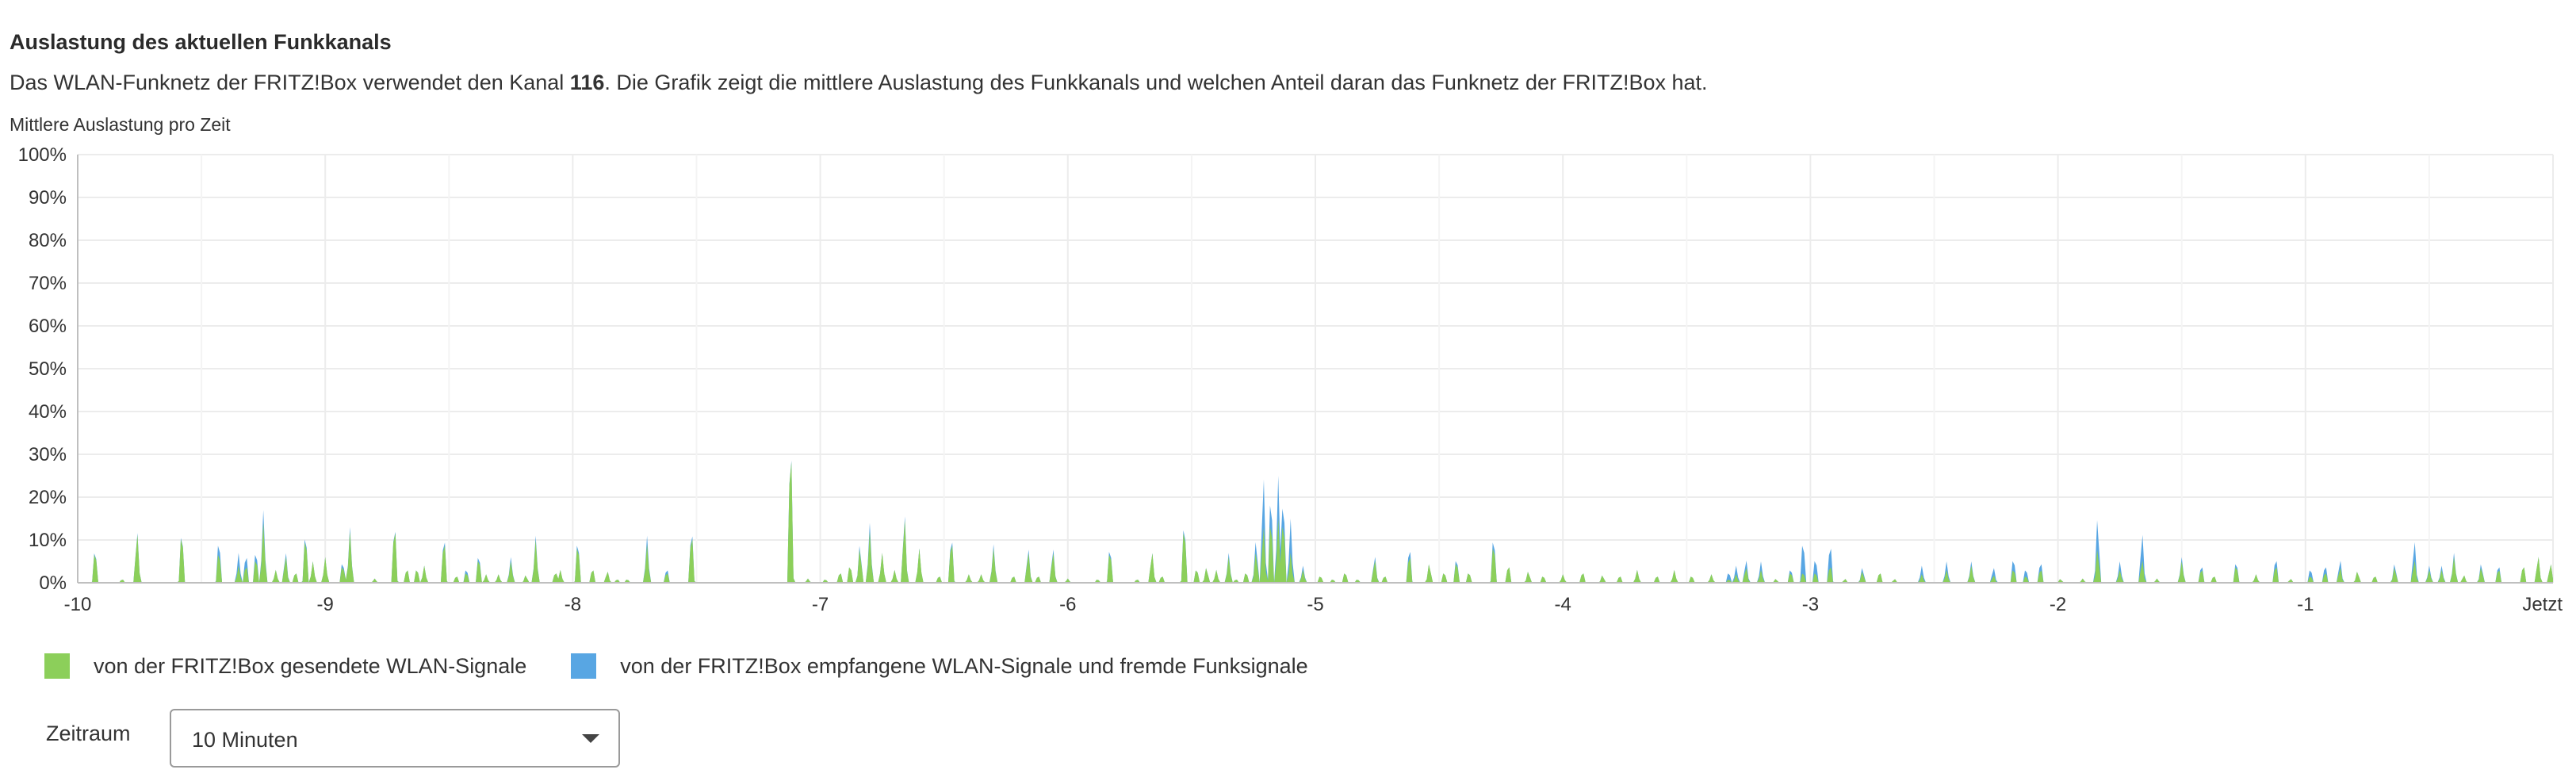 The height and width of the screenshot is (781, 2576). Describe the element at coordinates (48, 198) in the screenshot. I see `y-tick-label: 90%` at that location.